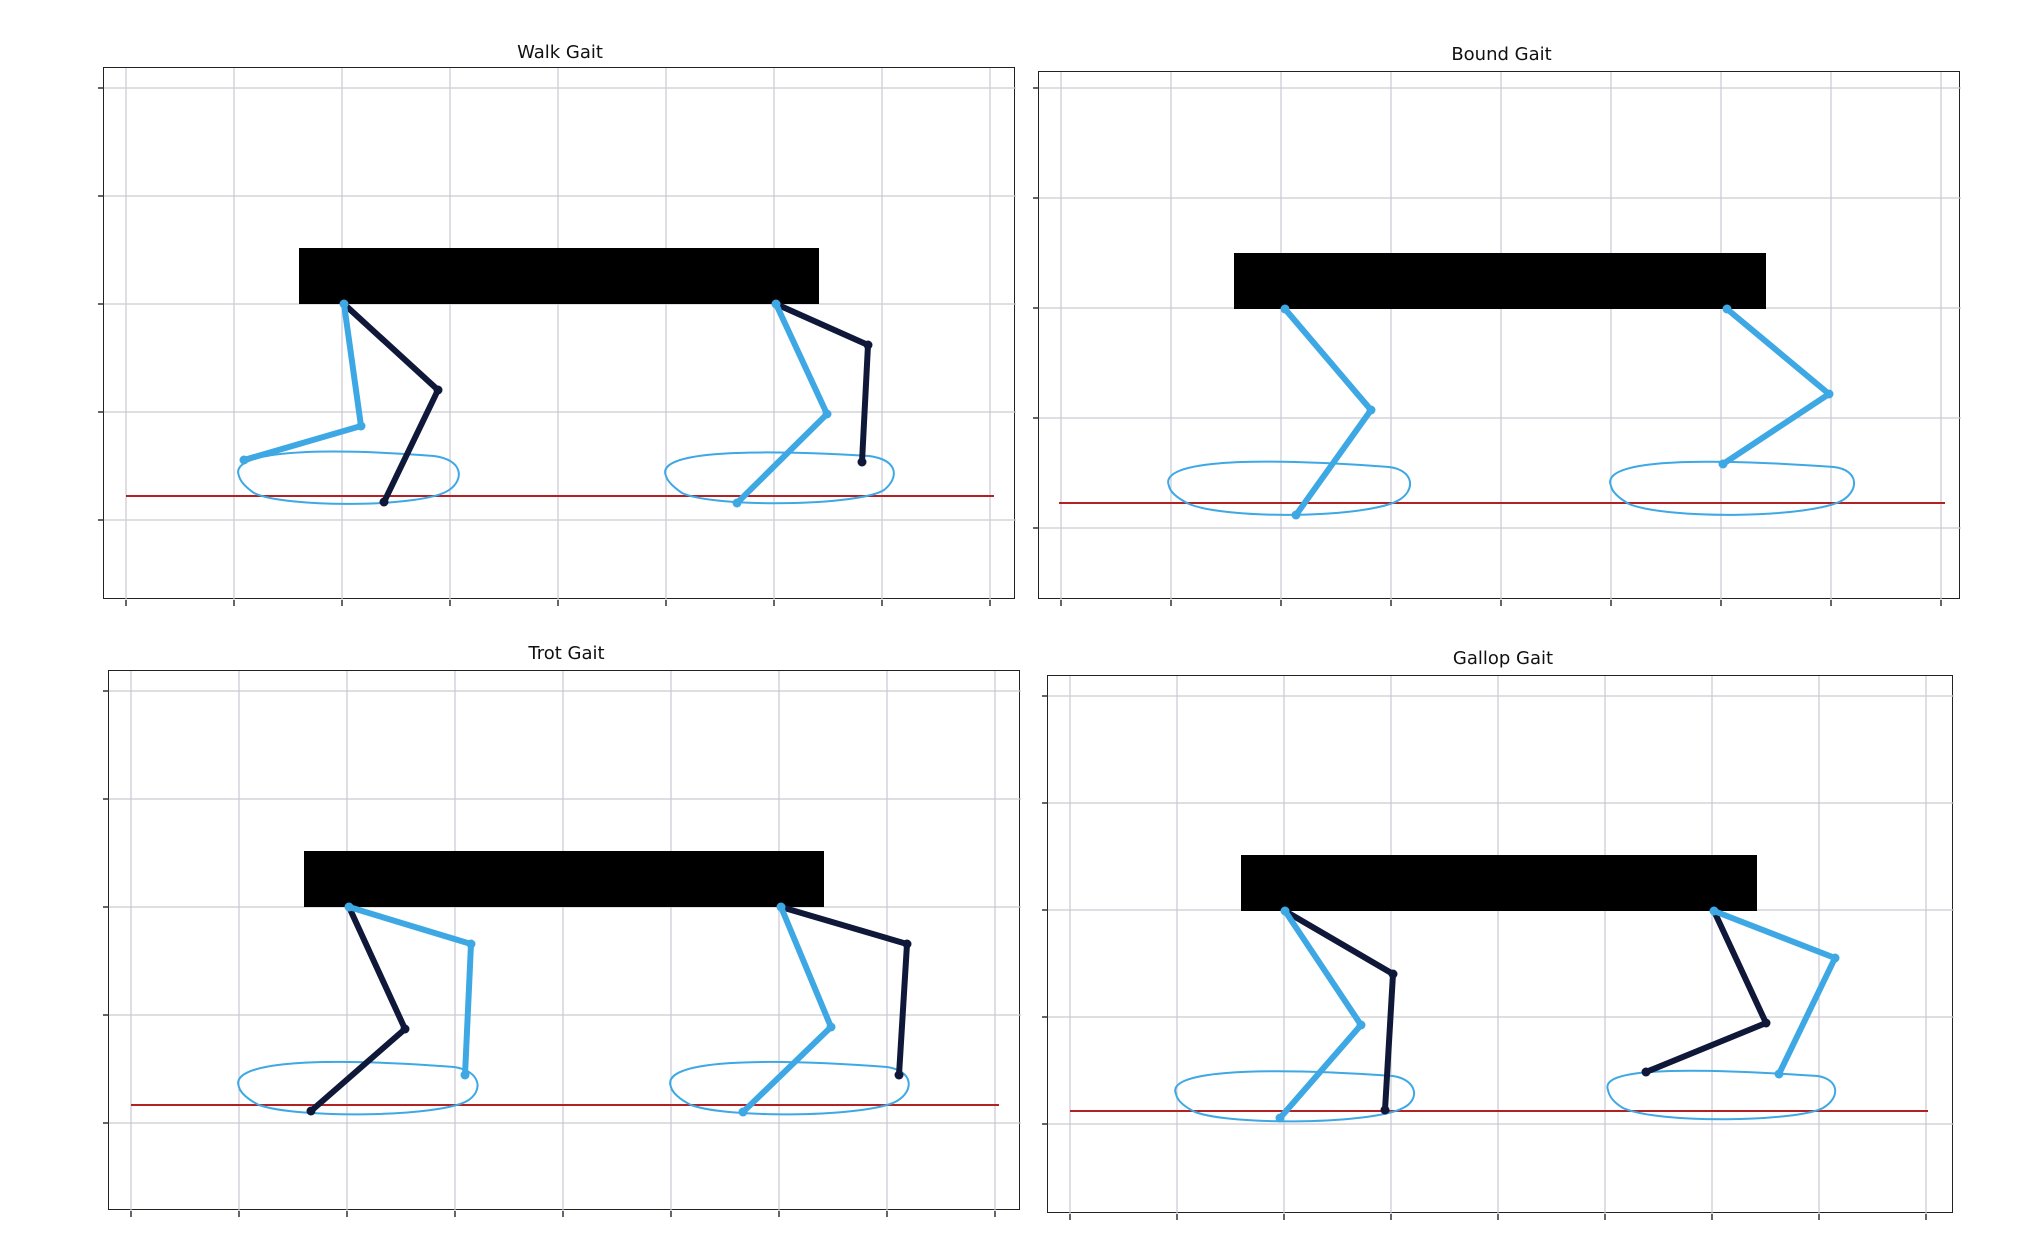 This screenshot has width=2018, height=1250. Describe the element at coordinates (1295, 1096) in the screenshot. I see `gallop-foot-trajectory-front` at that location.